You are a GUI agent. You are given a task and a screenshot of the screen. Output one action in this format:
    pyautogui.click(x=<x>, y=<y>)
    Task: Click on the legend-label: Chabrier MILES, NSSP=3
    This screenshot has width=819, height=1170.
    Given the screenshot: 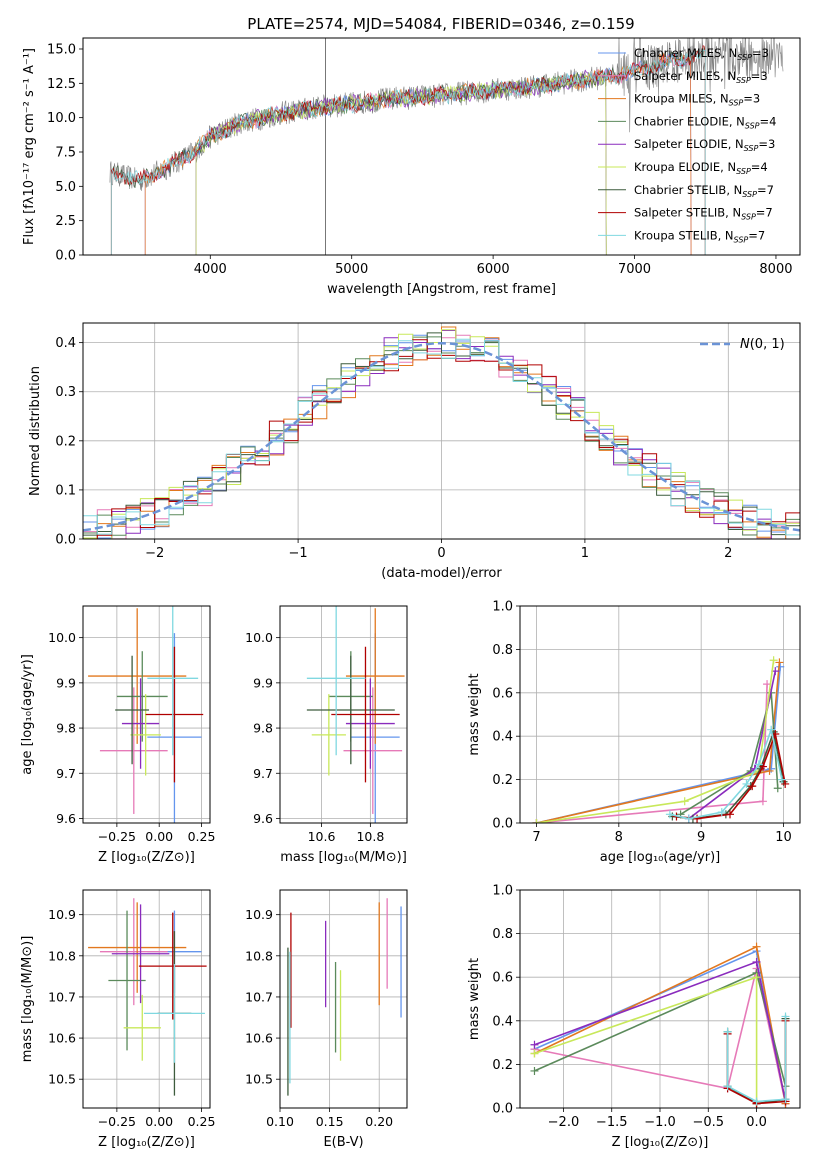 What is the action you would take?
    pyautogui.click(x=701, y=54)
    